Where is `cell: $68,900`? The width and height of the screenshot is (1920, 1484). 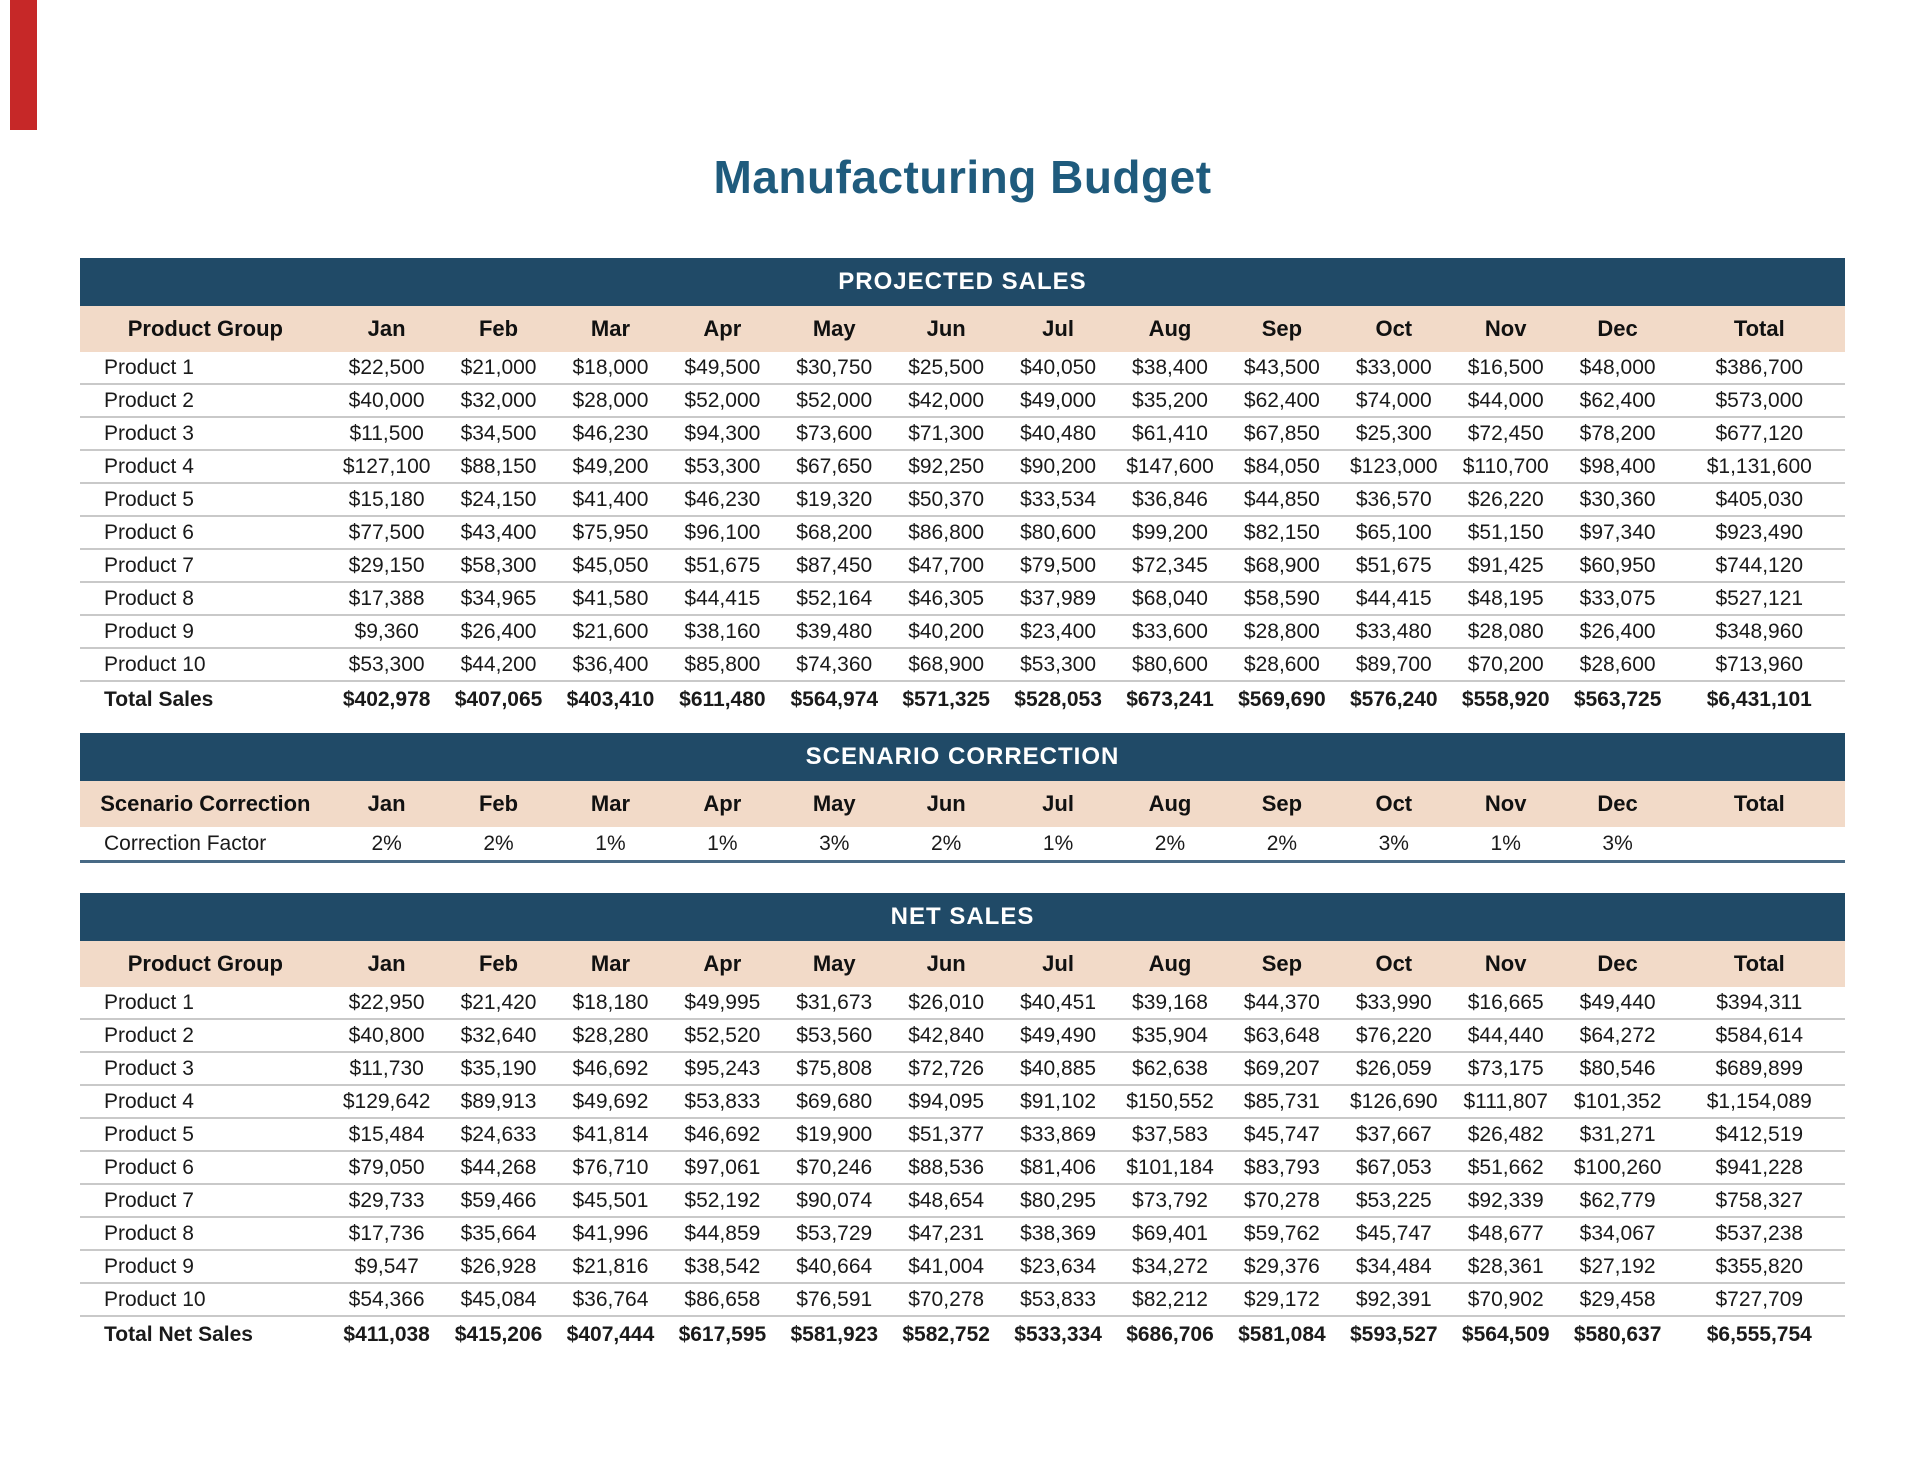
cell: $68,900 is located at coordinates (946, 665).